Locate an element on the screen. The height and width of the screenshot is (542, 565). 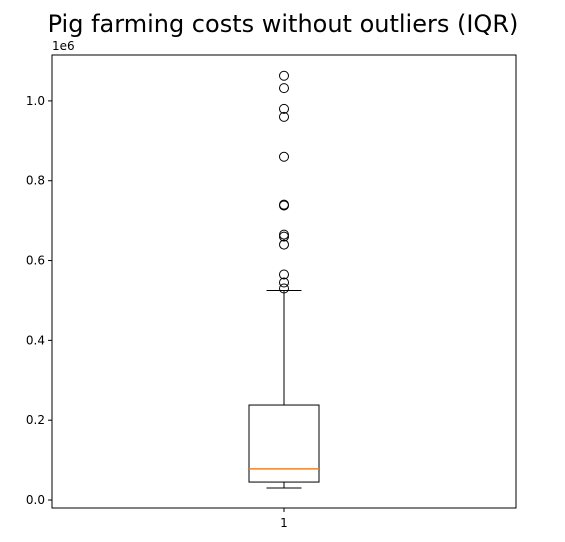
y-axis: 0.0 0.2 0.4 0.6 0.8 1.0 is located at coordinates (39, 300).